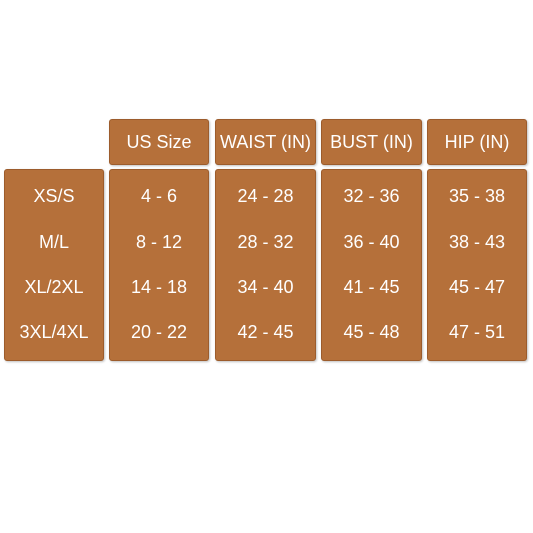  What do you see at coordinates (265, 287) in the screenshot?
I see `waist-cell: 34 - 40` at bounding box center [265, 287].